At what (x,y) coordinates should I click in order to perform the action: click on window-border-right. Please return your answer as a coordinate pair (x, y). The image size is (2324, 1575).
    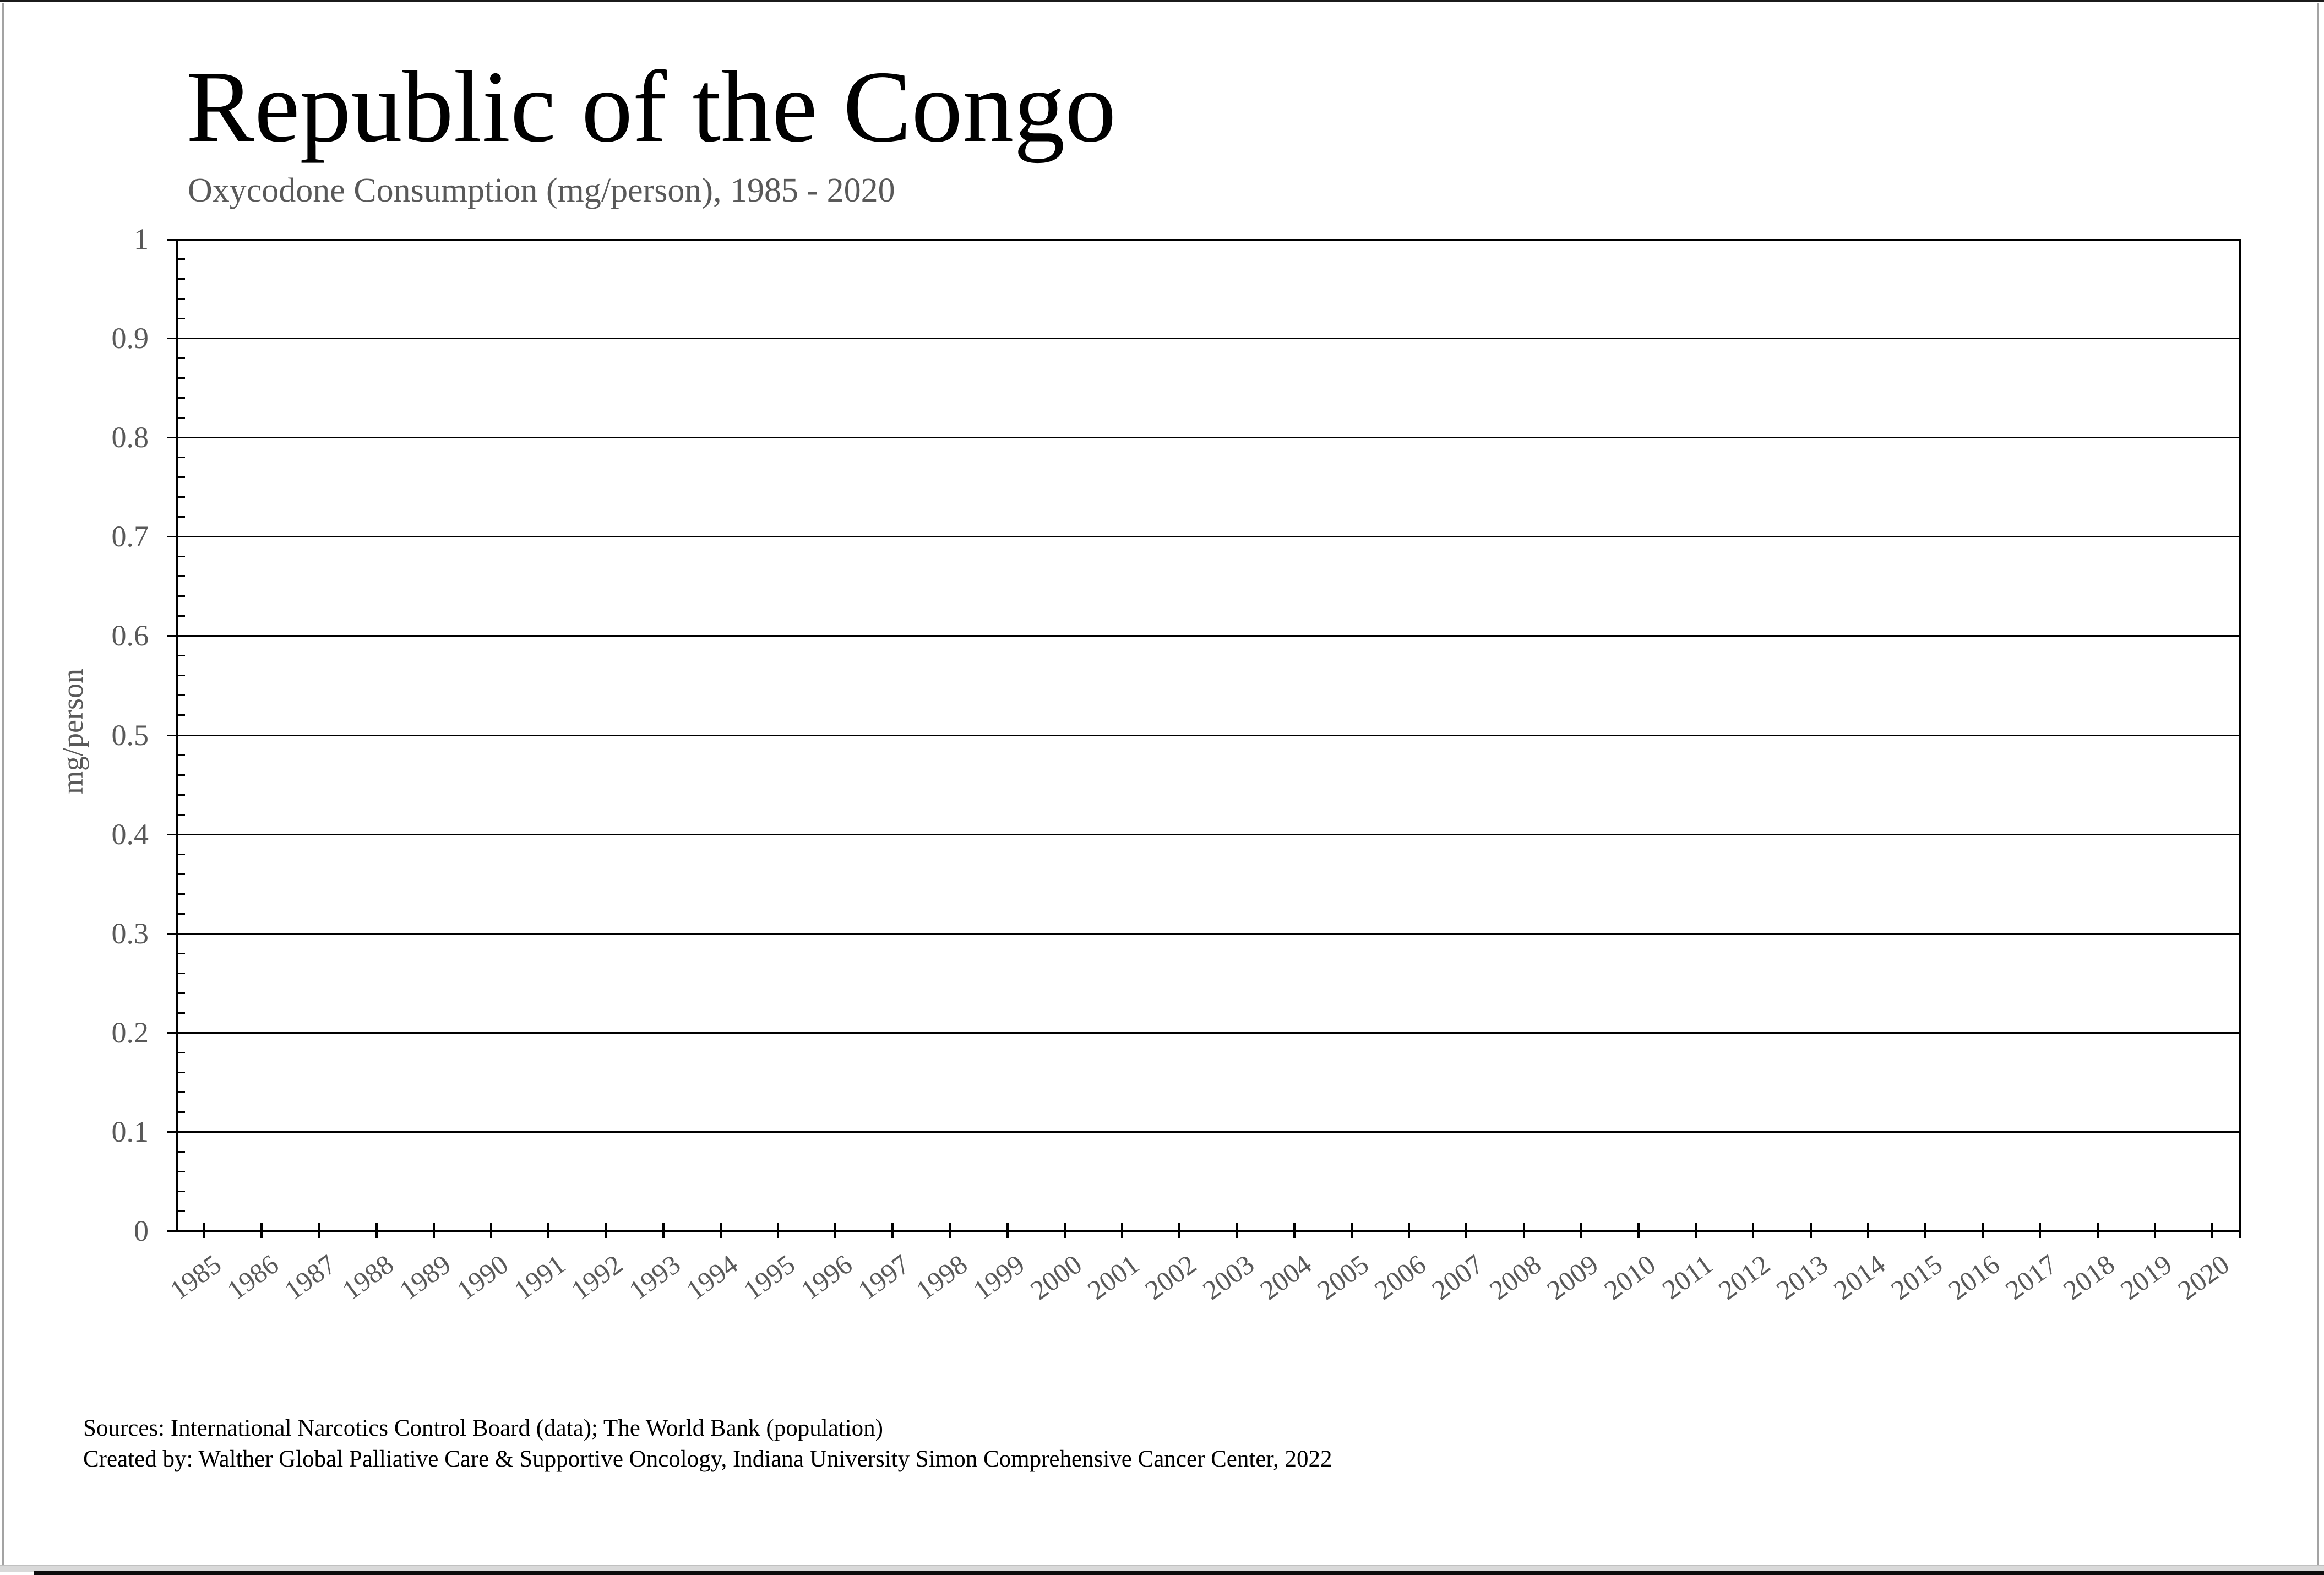
    Looking at the image, I should click on (2318, 784).